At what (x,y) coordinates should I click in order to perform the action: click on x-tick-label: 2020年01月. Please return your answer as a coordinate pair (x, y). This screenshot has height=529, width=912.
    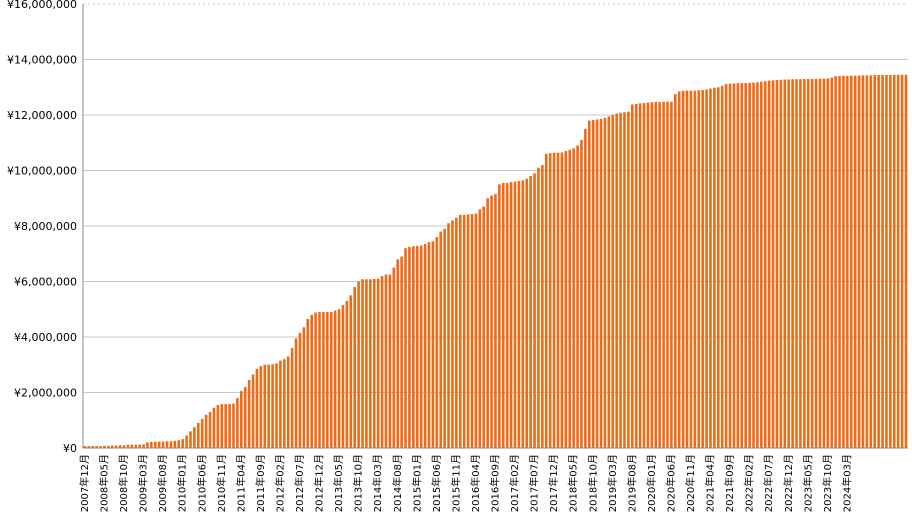
    Looking at the image, I should click on (651, 483).